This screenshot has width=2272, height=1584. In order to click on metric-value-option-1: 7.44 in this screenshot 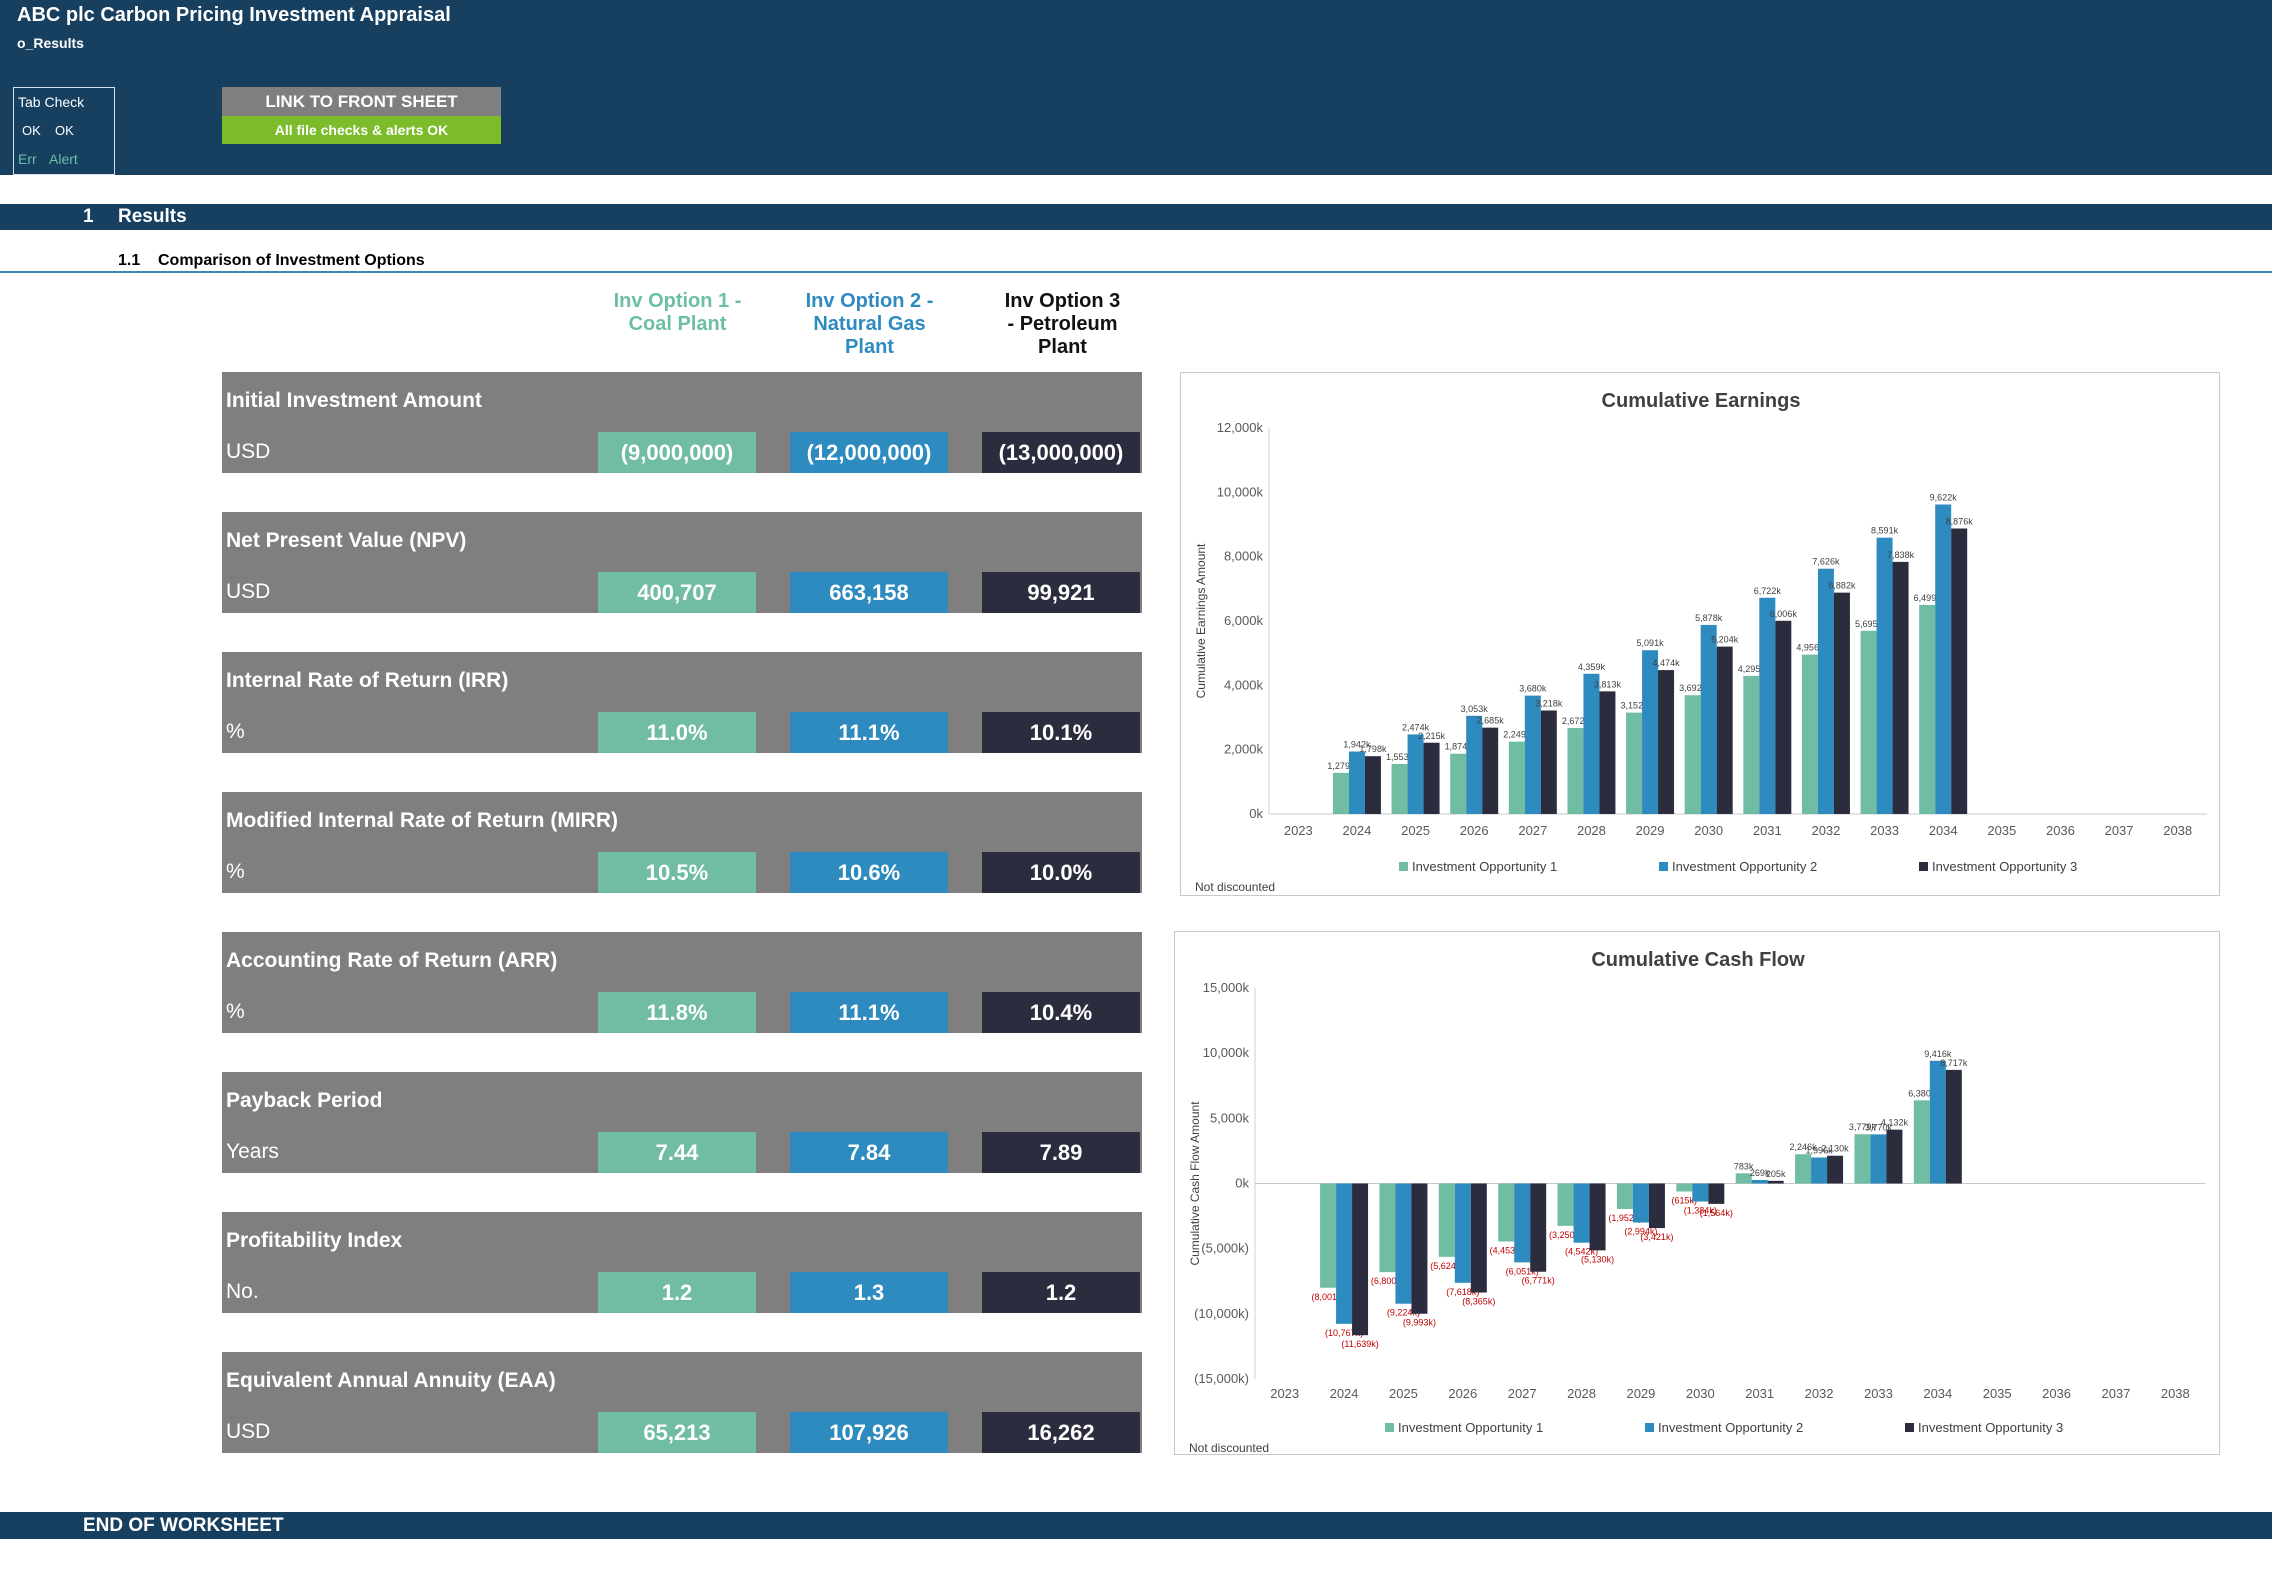, I will do `click(677, 1152)`.